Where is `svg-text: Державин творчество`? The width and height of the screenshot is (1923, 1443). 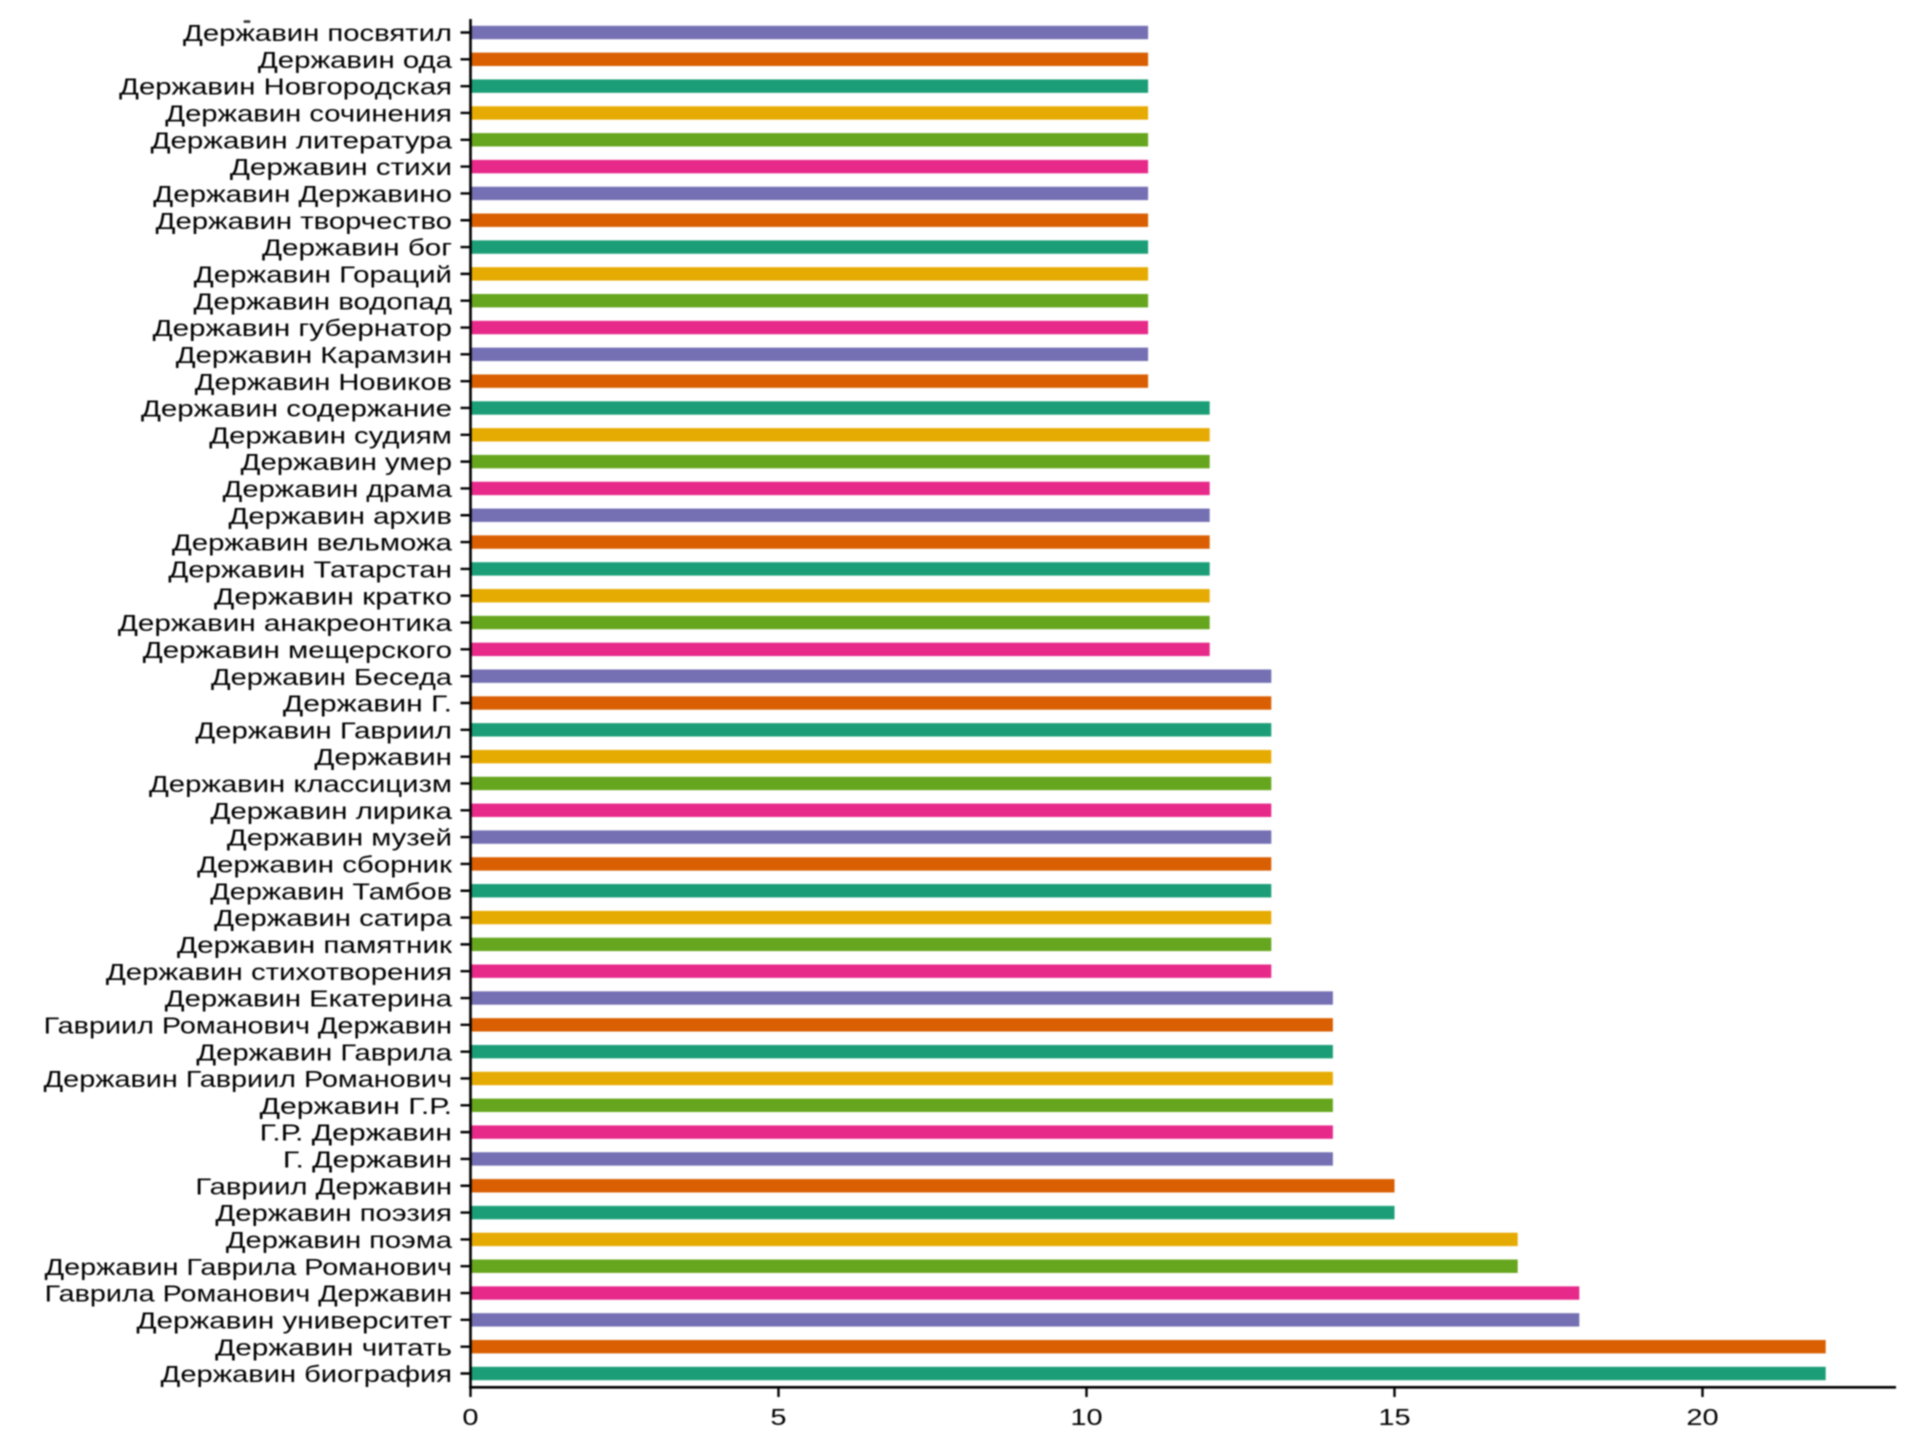 svg-text: Державин творчество is located at coordinates (304, 221).